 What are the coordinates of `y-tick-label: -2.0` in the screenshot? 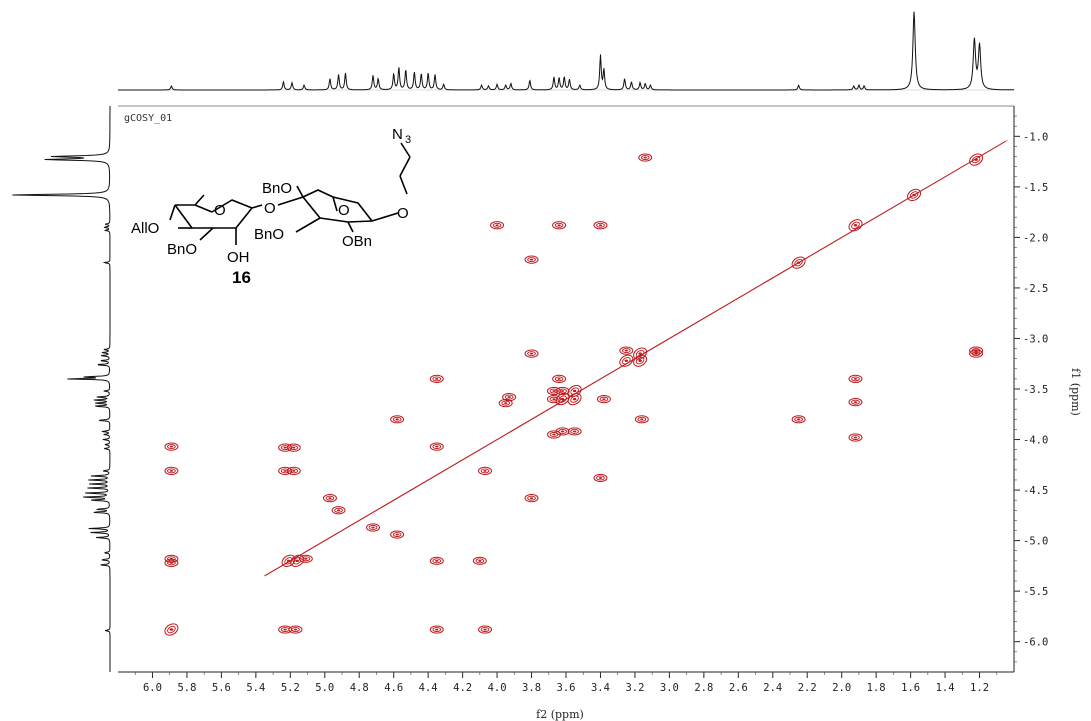 It's located at (1035, 238).